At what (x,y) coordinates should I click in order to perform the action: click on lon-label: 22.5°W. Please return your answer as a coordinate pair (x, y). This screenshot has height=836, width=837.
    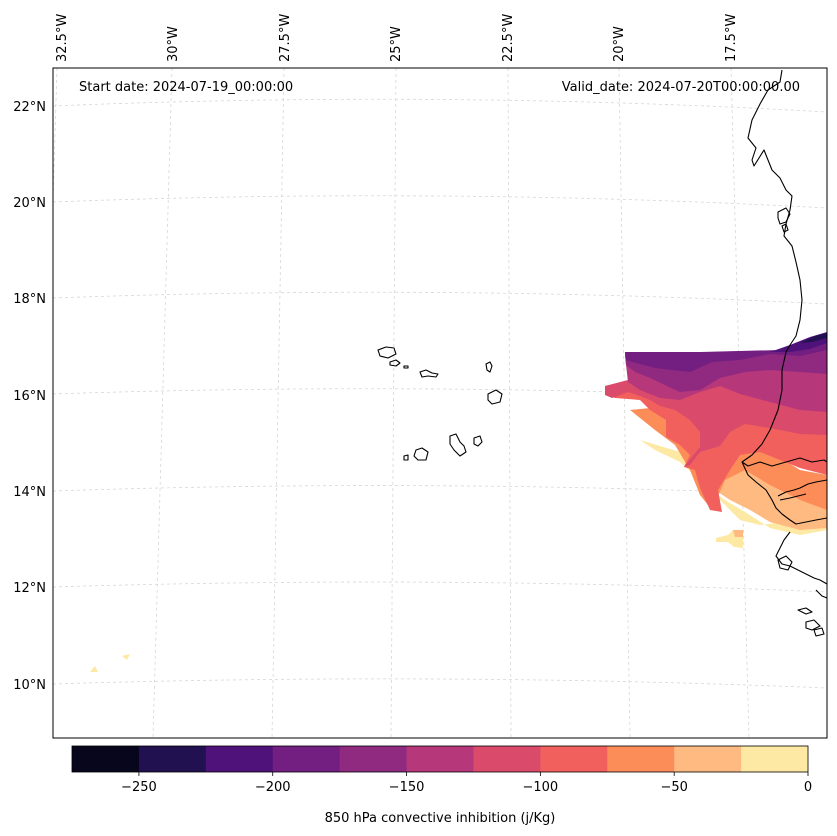
    Looking at the image, I should click on (508, 38).